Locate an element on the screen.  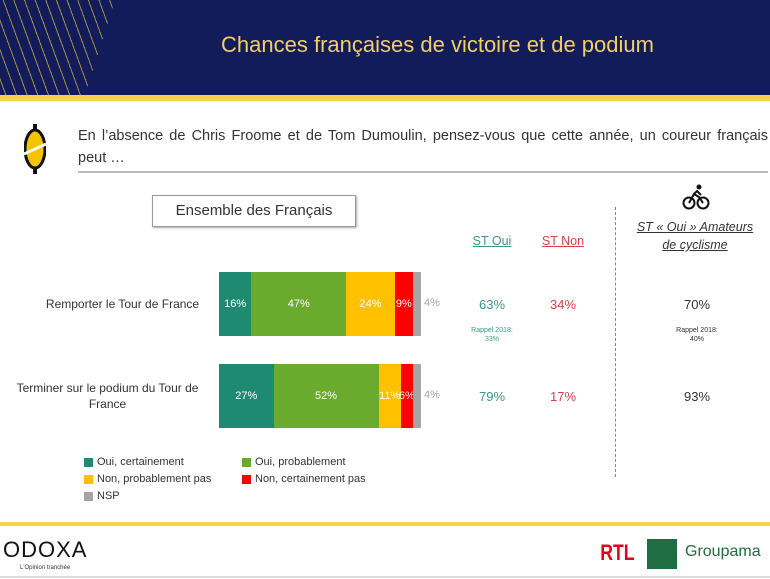
odoxa-question-icon is located at coordinates (35, 149).